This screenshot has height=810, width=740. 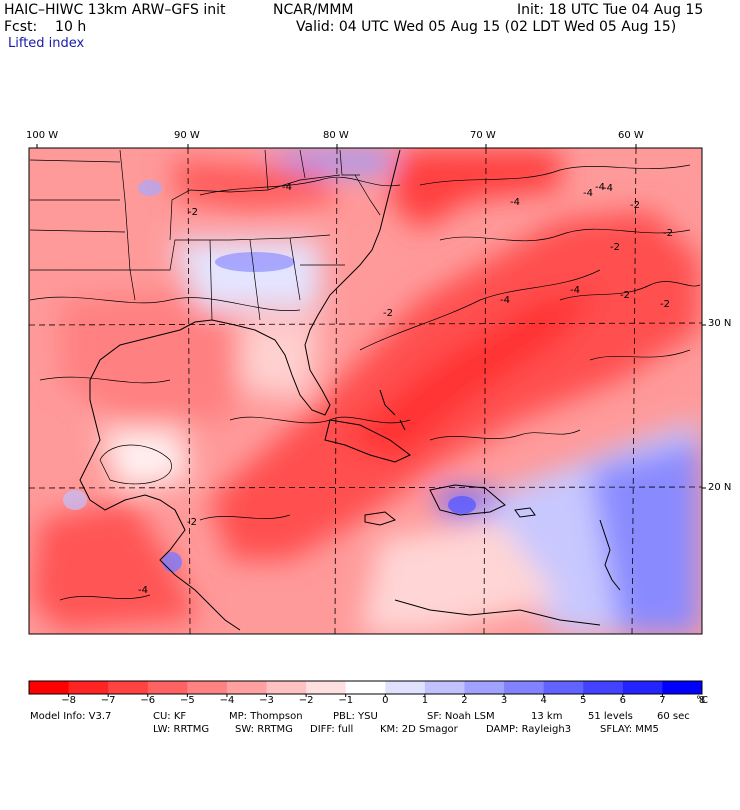 I want to click on colorbar-tick-label: −2, so click(x=306, y=700).